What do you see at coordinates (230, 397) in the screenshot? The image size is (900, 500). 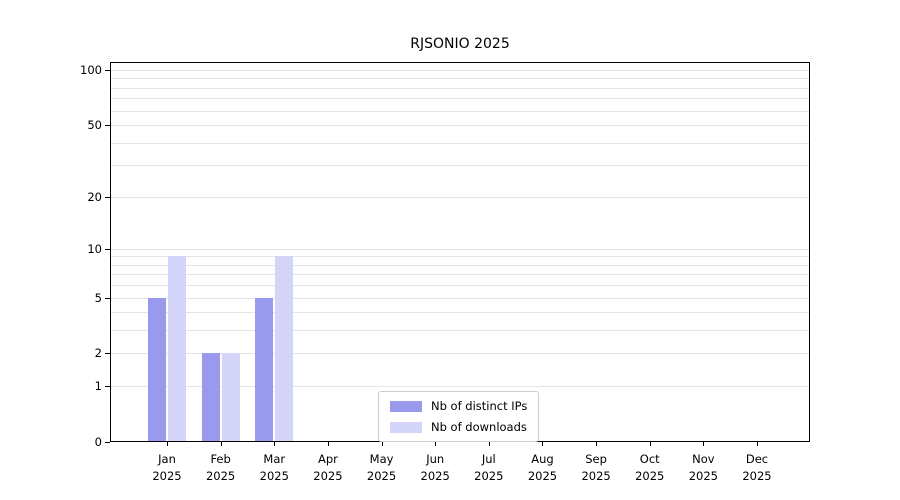 I see `bar-downloads-feb` at bounding box center [230, 397].